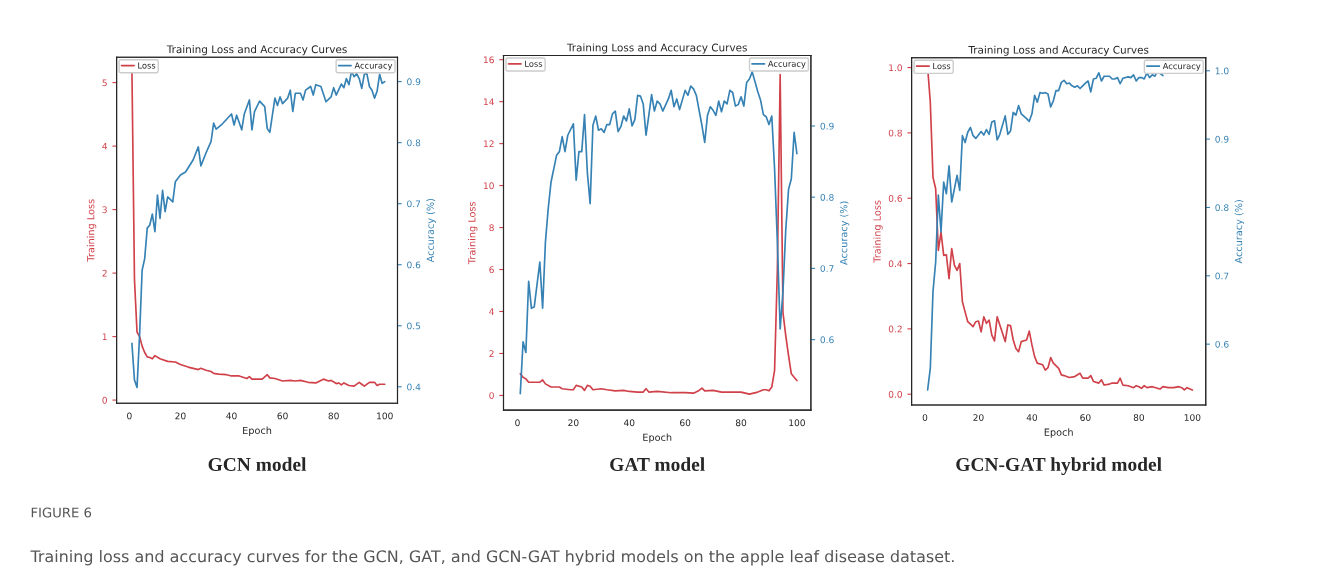  I want to click on y-tick-label: 12, so click(488, 144).